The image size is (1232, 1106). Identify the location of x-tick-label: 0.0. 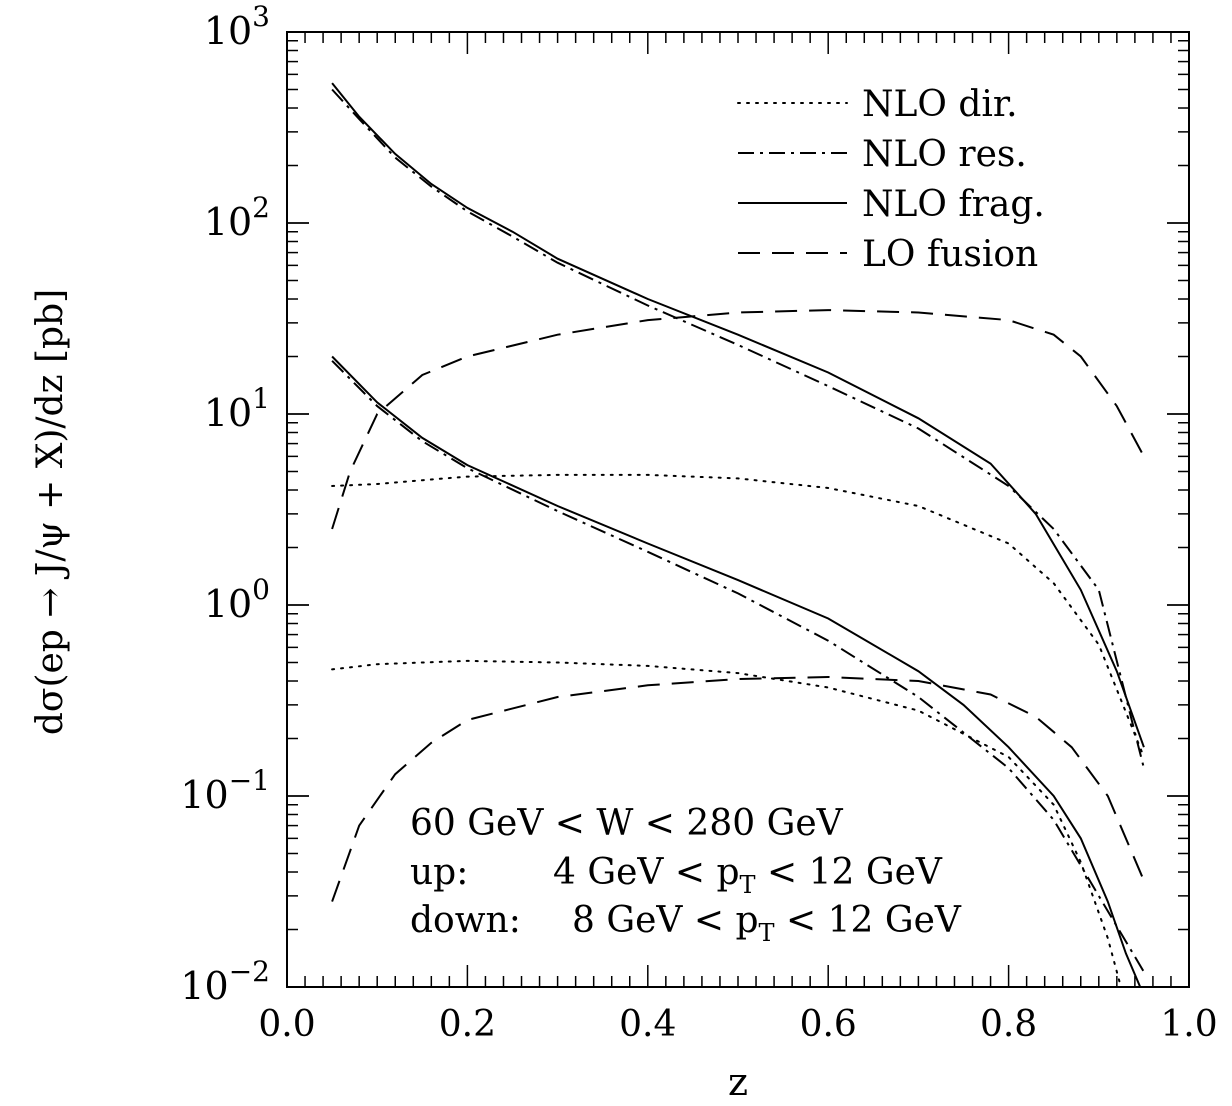
(286, 1024).